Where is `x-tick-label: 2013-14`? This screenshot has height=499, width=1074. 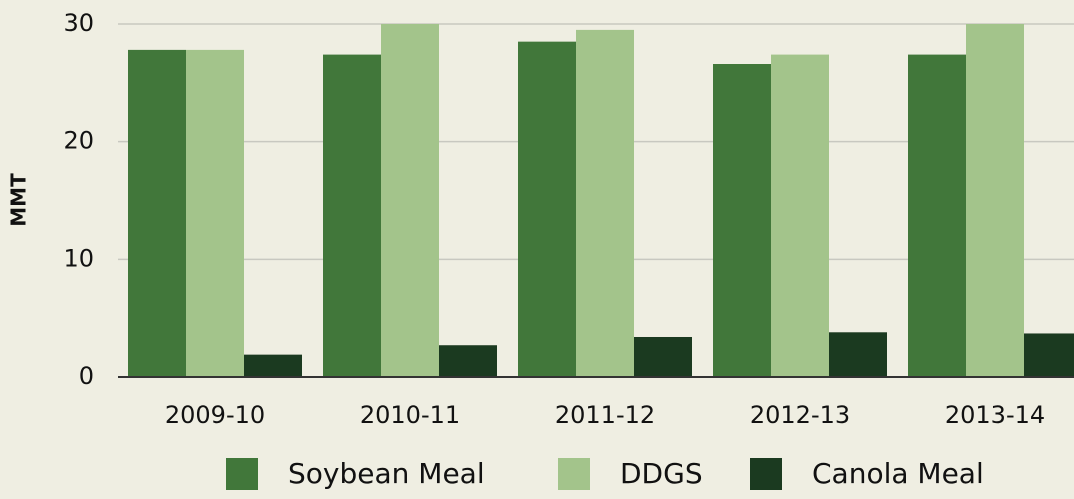
x-tick-label: 2013-14 is located at coordinates (995, 415).